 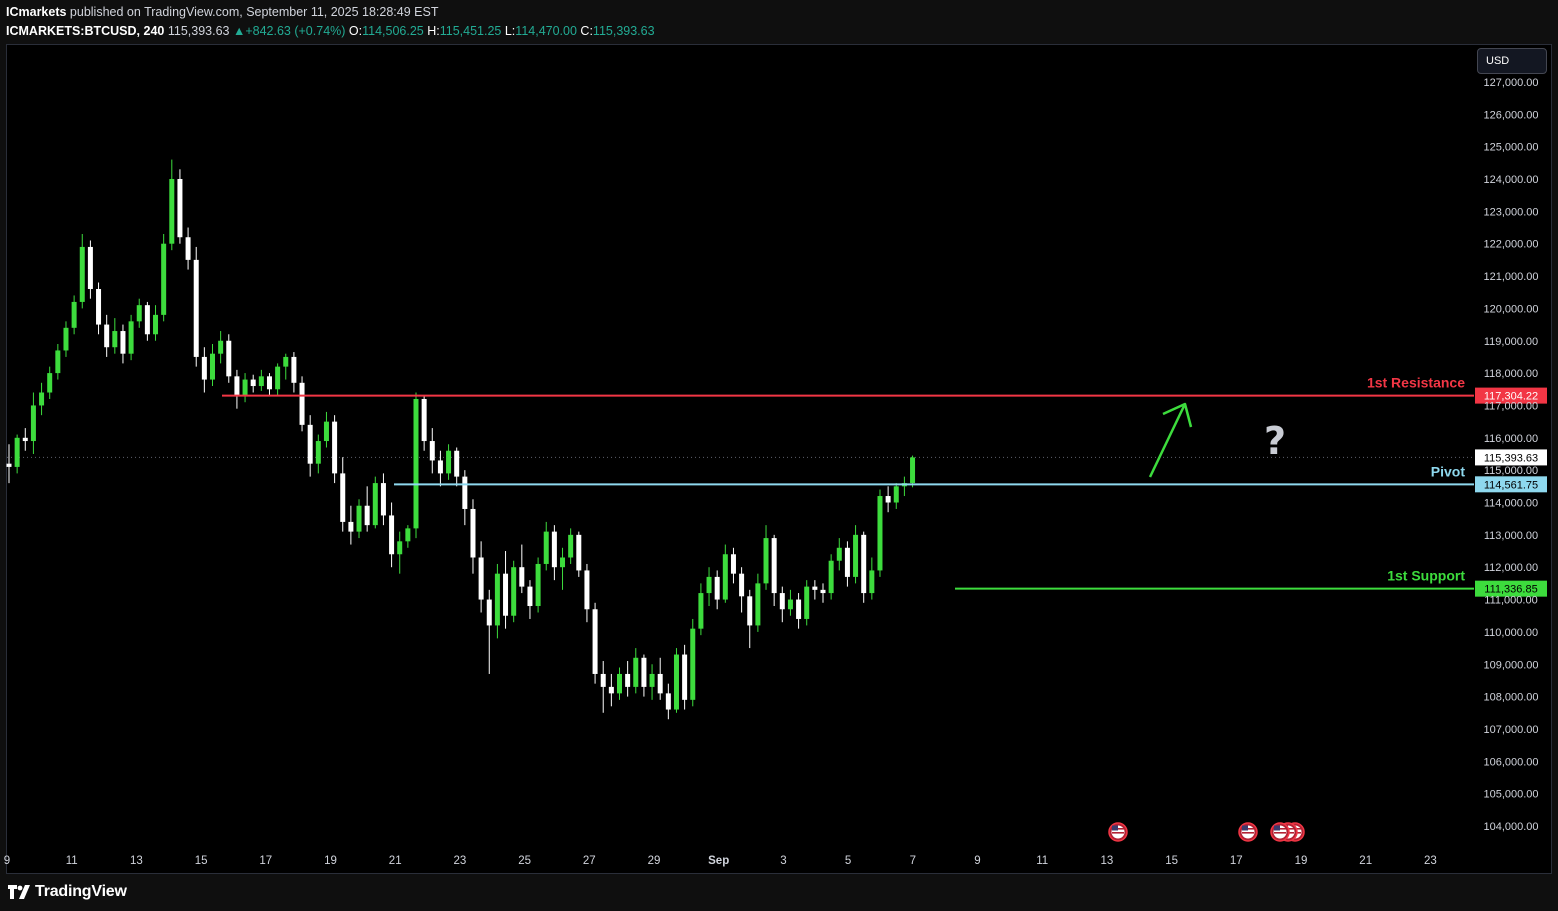 I want to click on arrow-up-icon, so click(x=1167, y=441).